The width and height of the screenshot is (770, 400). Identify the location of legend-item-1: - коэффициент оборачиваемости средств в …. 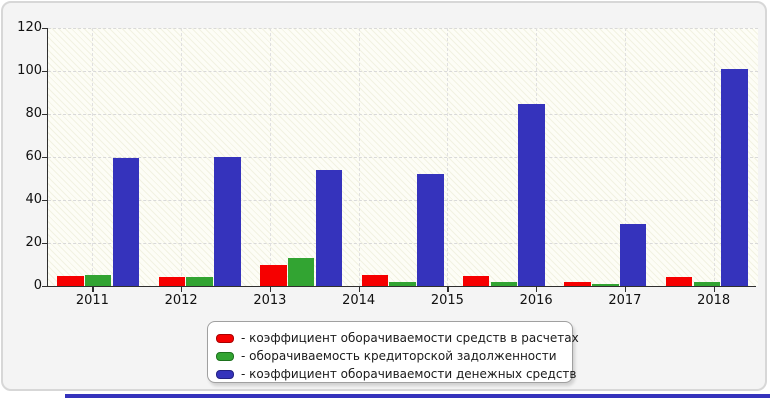
(397, 338).